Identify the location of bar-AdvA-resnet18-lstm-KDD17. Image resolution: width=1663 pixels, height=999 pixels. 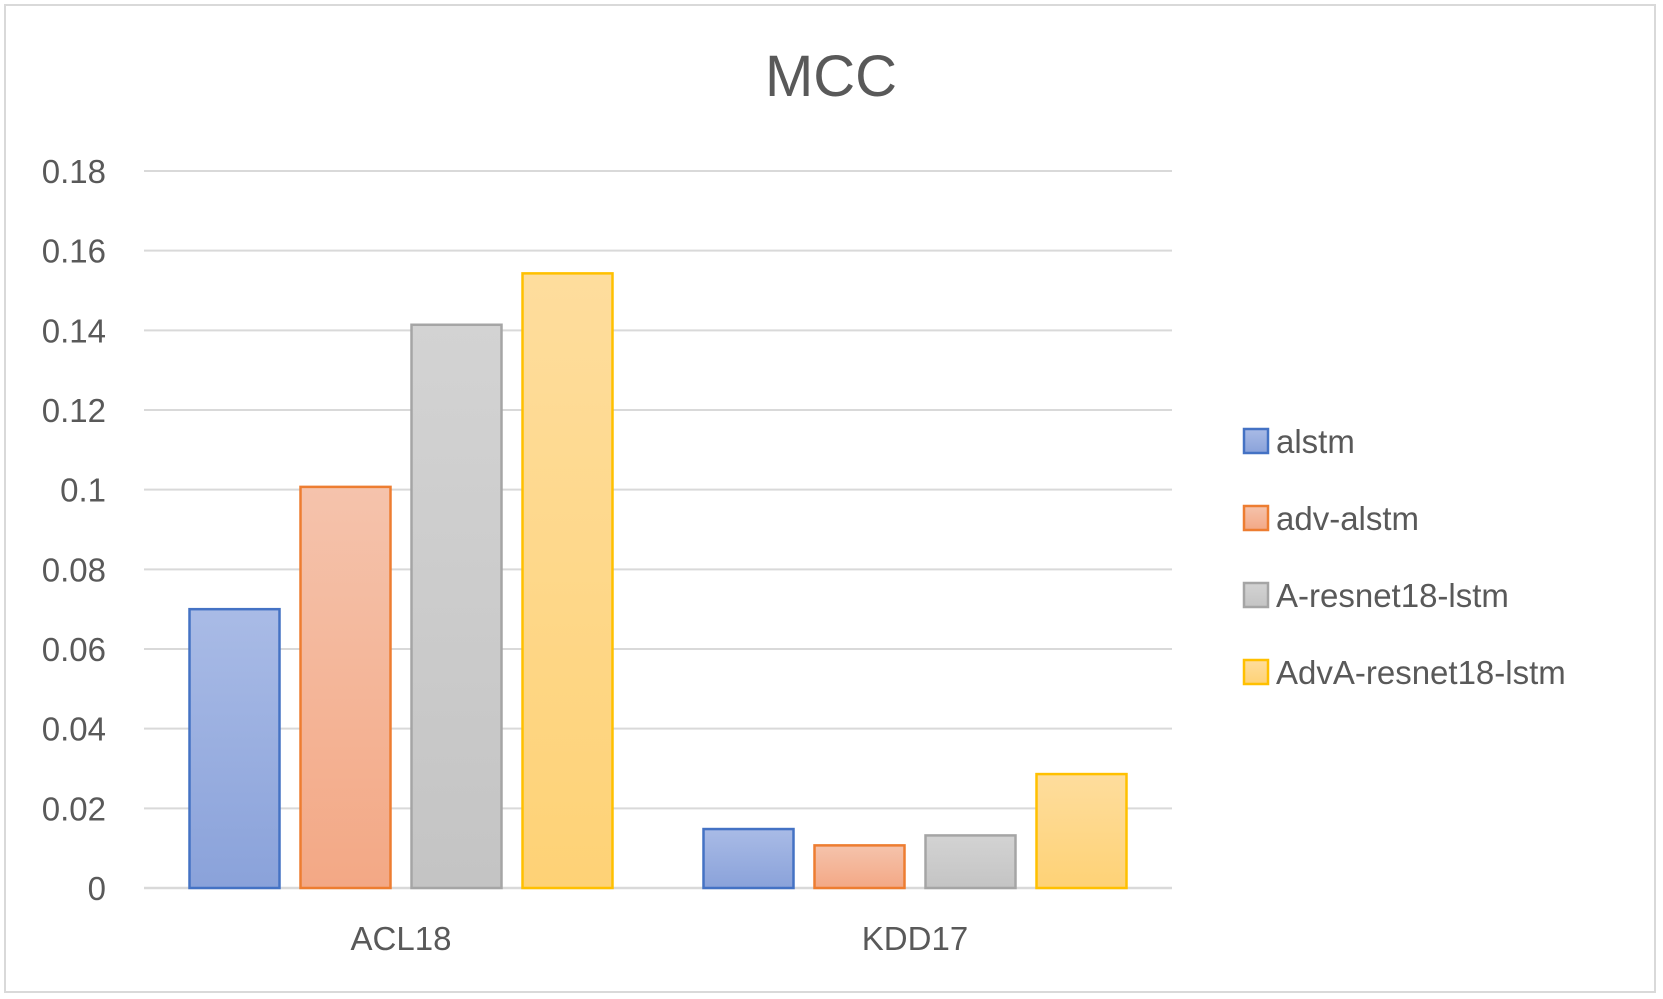
(1081, 831).